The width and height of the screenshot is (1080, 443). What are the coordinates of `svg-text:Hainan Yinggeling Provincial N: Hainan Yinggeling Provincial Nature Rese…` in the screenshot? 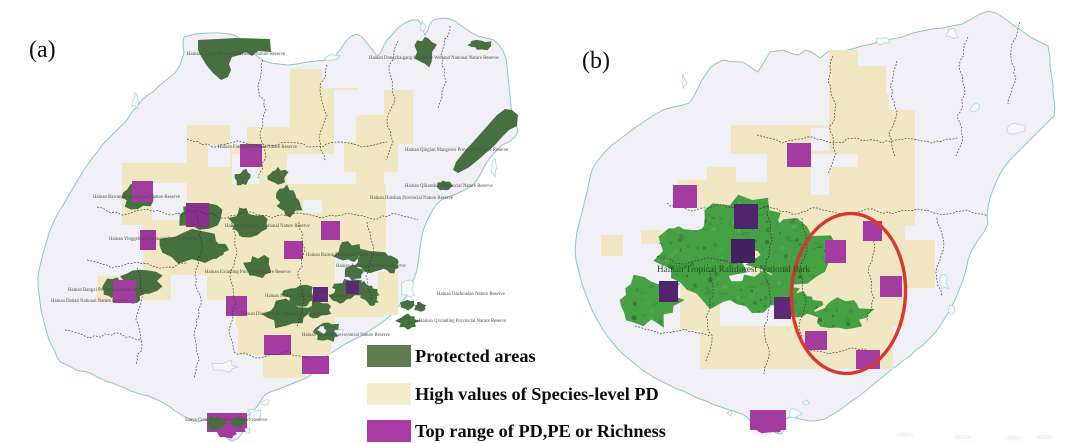 It's located at (153, 239).